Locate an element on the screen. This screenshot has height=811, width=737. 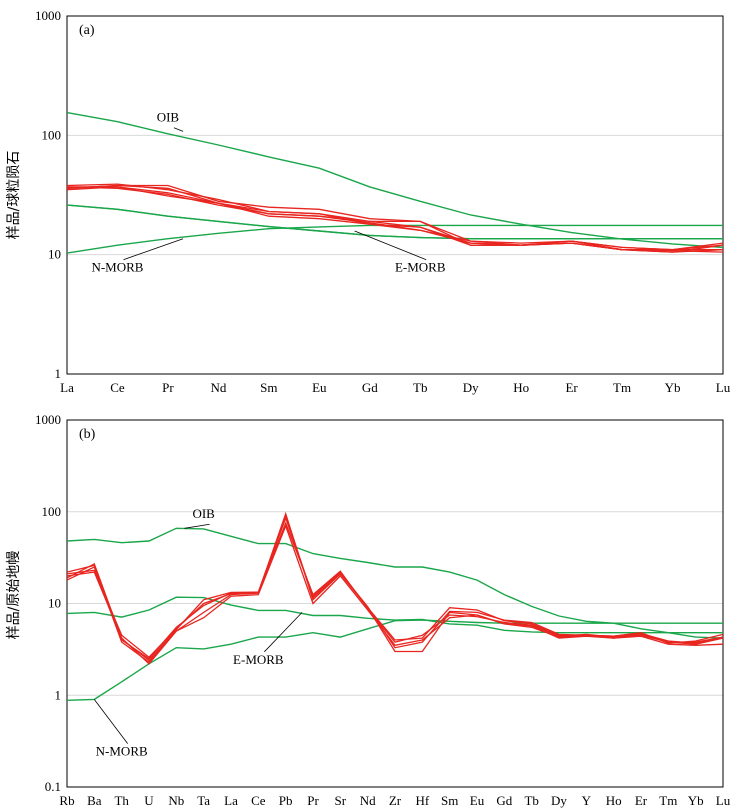
chart-b-series-oib-line is located at coordinates (395, 583).